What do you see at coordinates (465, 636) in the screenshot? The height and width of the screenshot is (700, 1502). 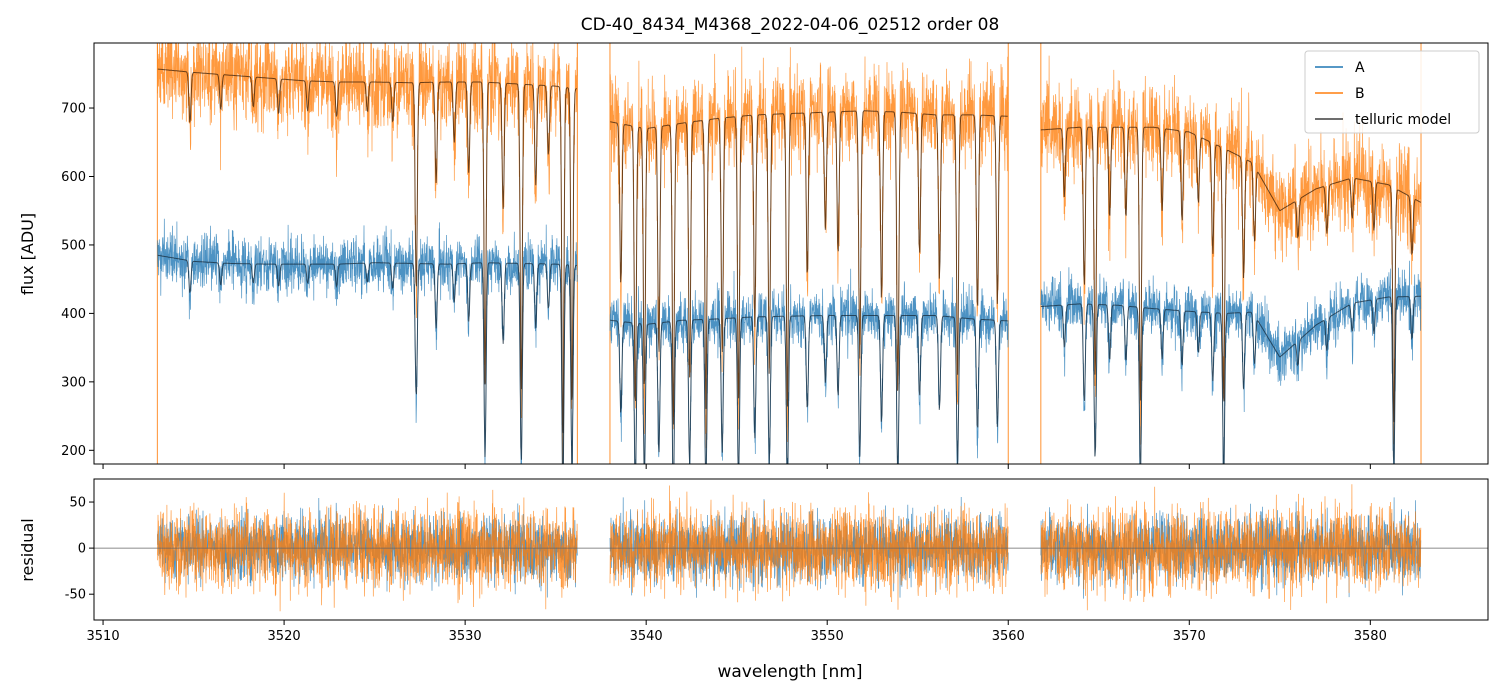 I see `x-tick-label: 3530` at bounding box center [465, 636].